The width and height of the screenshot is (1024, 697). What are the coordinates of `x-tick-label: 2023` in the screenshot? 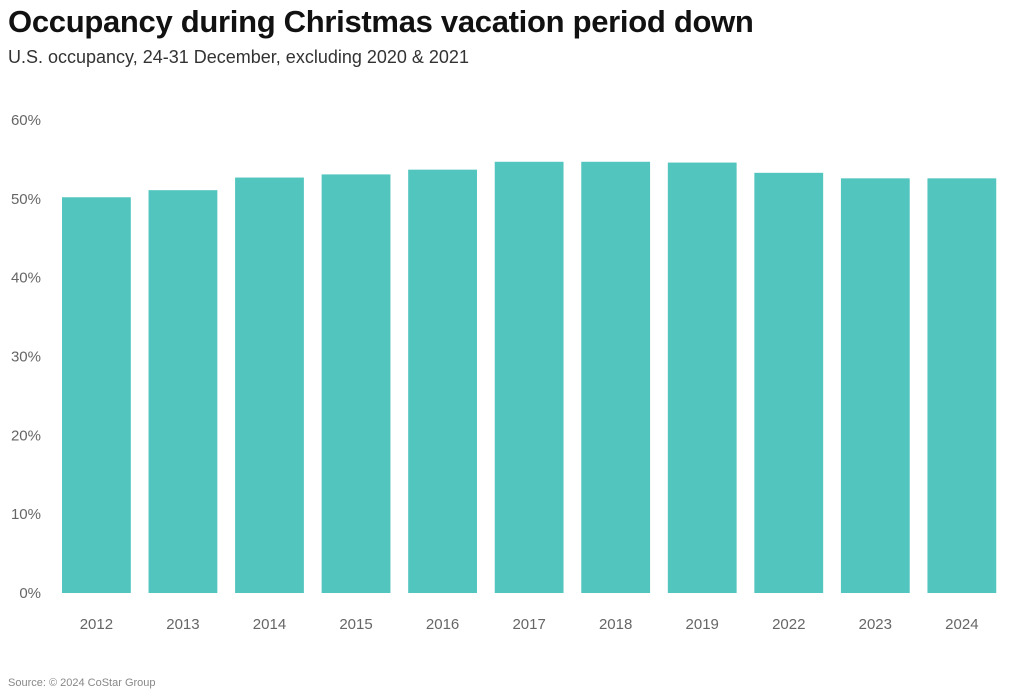 It's located at (875, 624).